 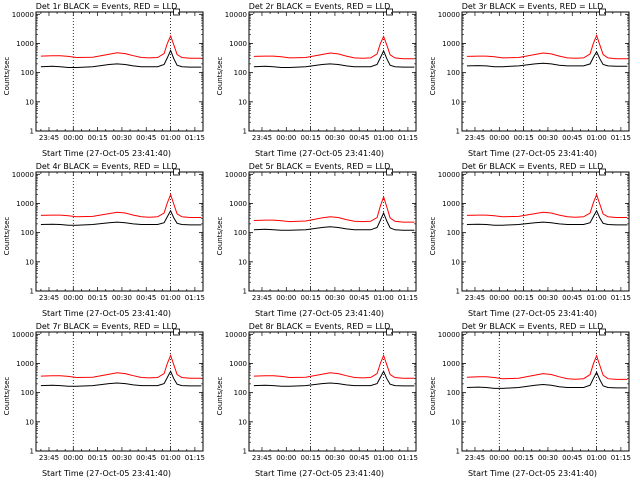 What do you see at coordinates (319, 6) in the screenshot?
I see `panel-title: Det 2r BLACK = Events, RED = LLD` at bounding box center [319, 6].